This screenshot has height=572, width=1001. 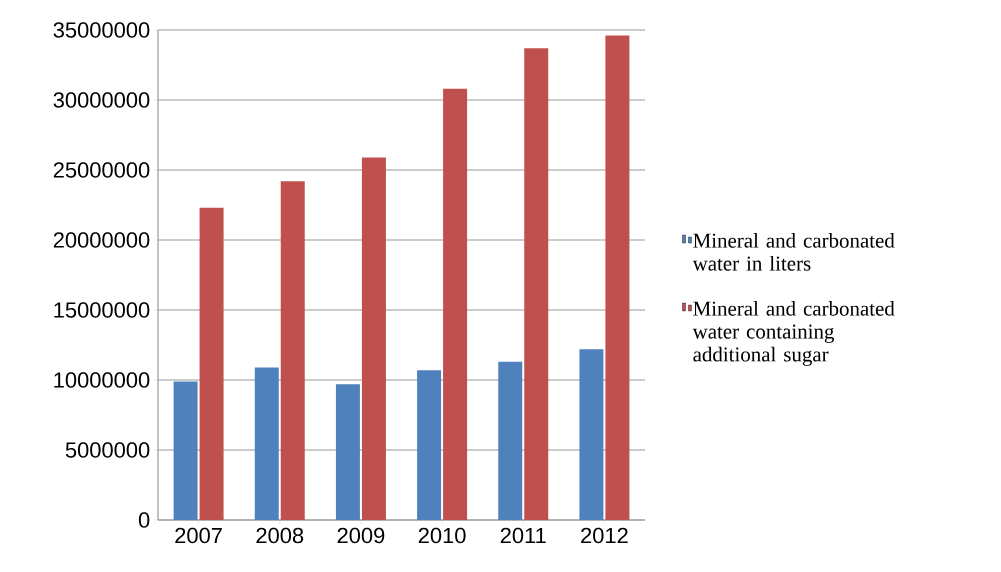 I want to click on x-tick-label: 2012, so click(x=604, y=535).